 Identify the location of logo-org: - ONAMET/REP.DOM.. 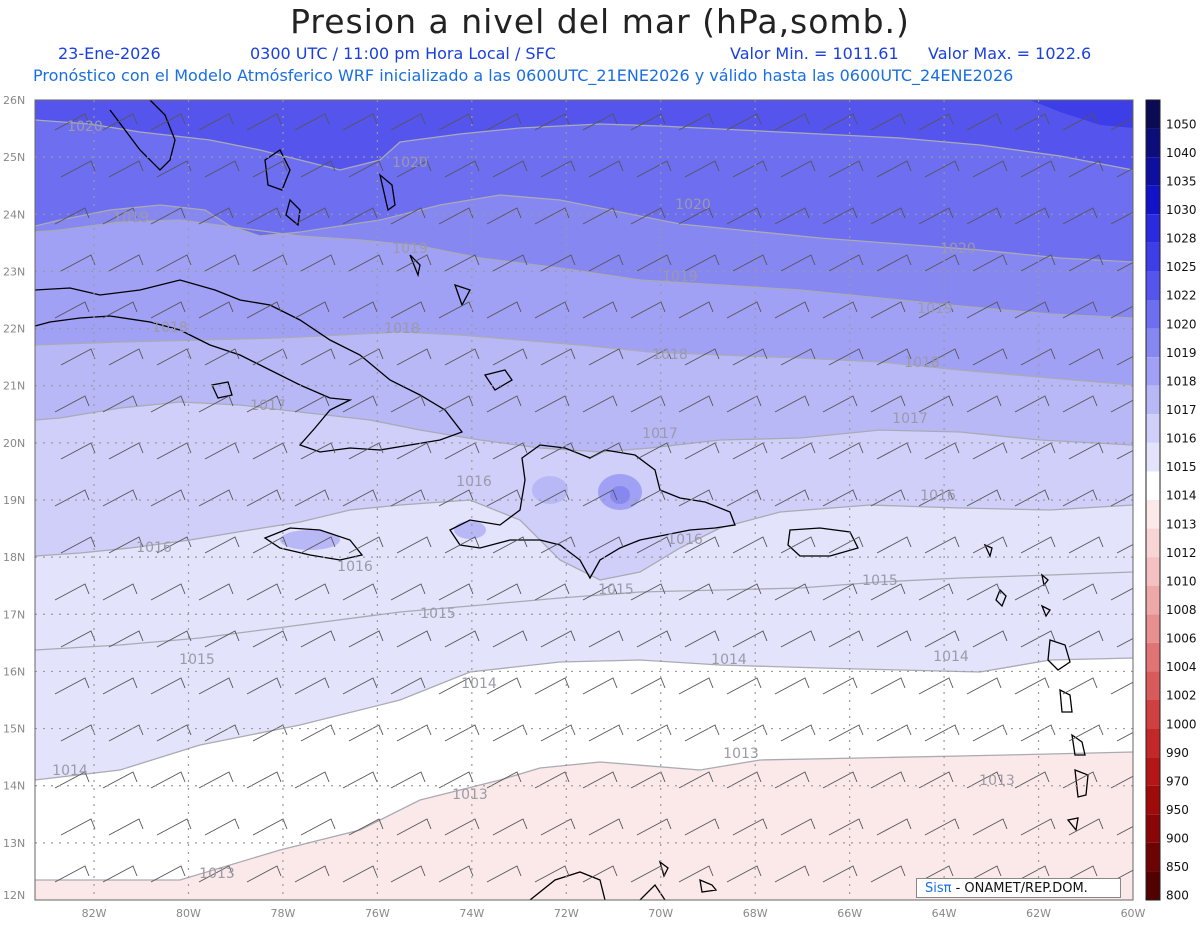
(1021, 888).